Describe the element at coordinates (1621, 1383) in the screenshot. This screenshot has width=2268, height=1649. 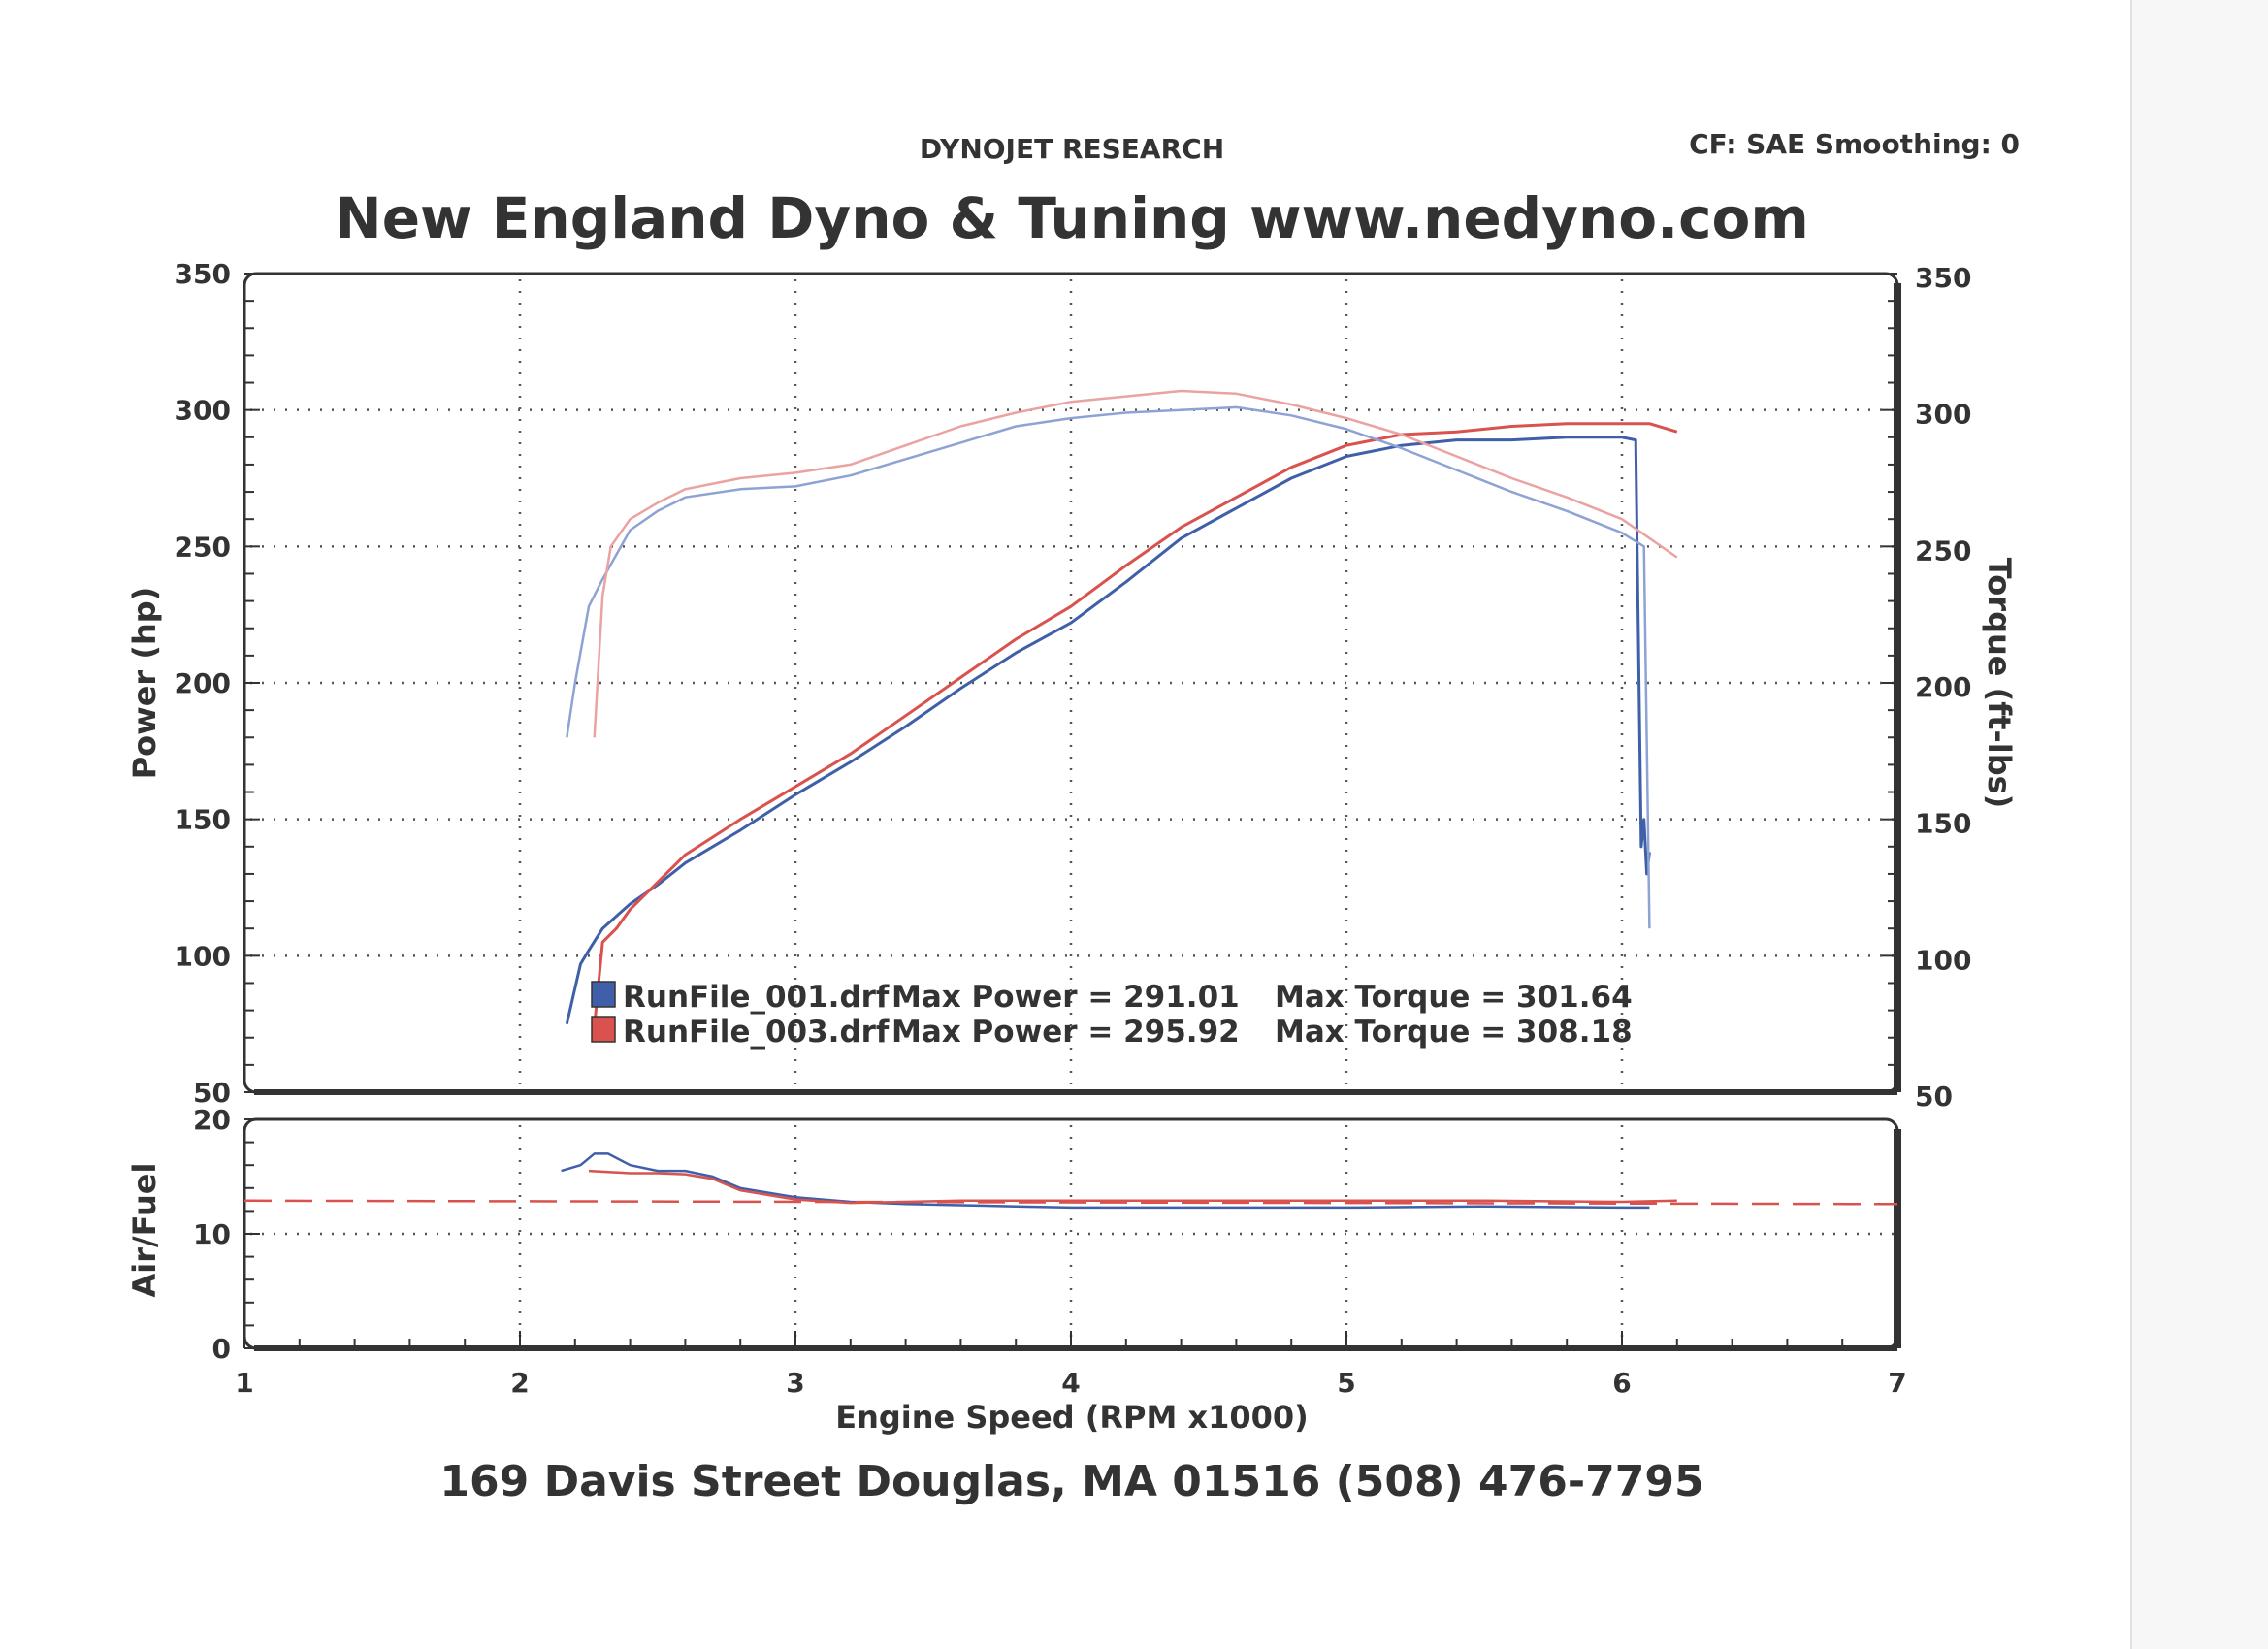
I see `x-tick-label: 6` at that location.